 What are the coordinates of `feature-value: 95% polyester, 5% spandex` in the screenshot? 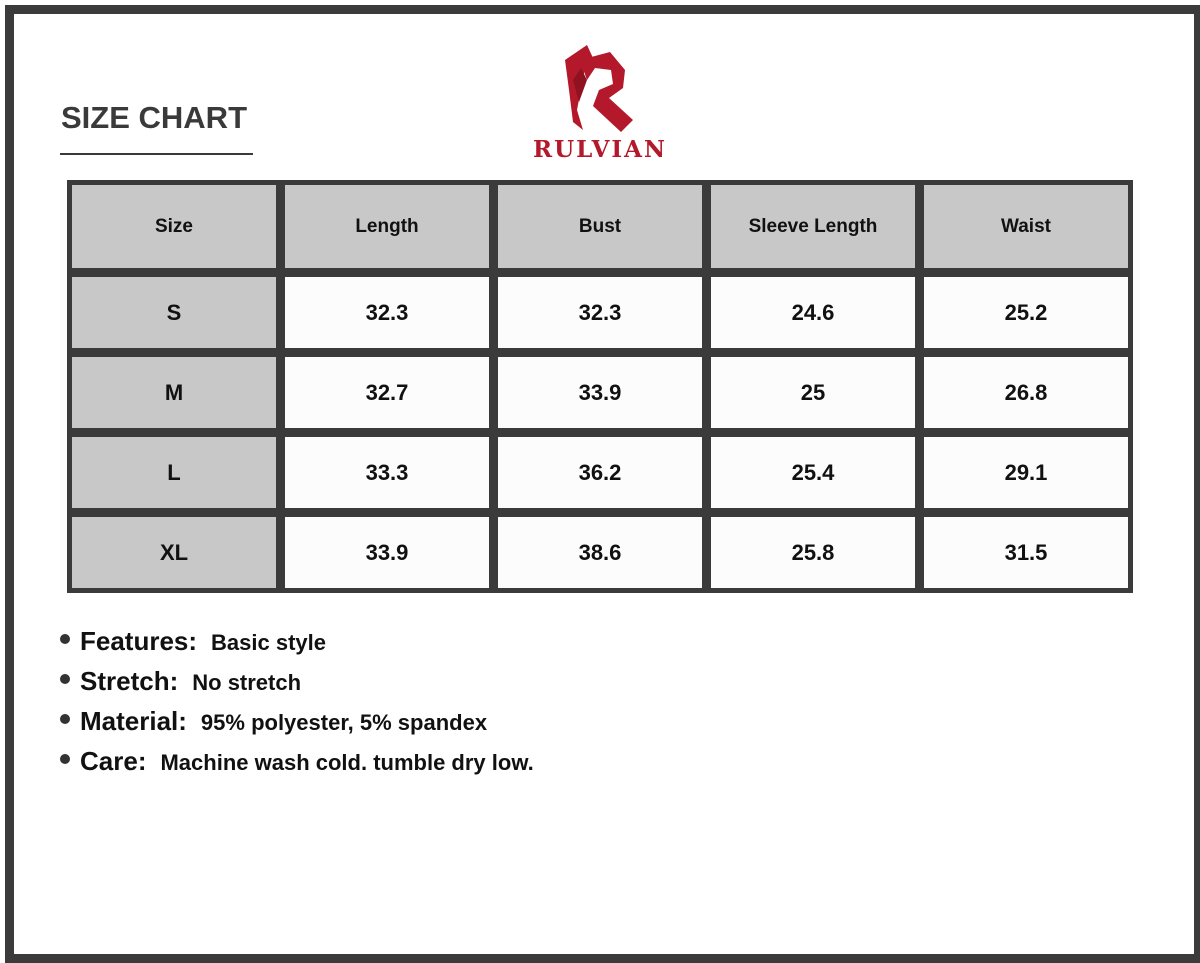 It's located at (344, 722).